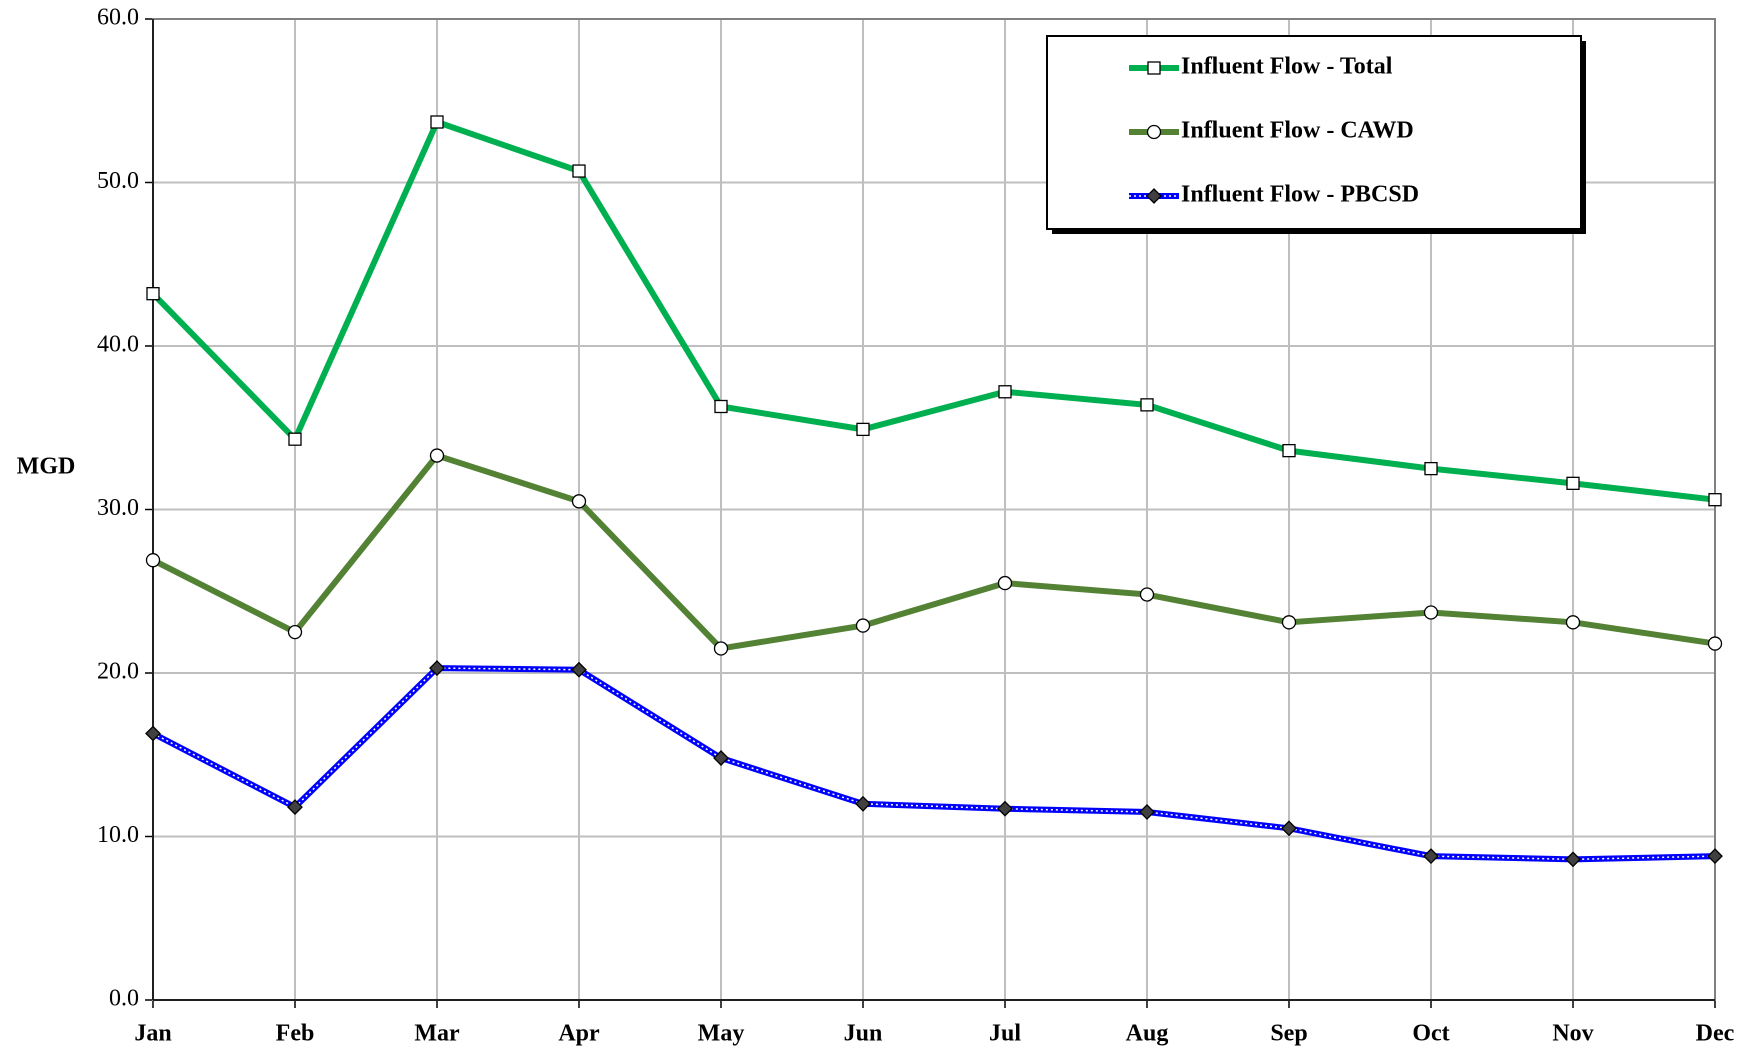 This screenshot has width=1750, height=1055. What do you see at coordinates (437, 1034) in the screenshot?
I see `x-tick-label: Mar` at bounding box center [437, 1034].